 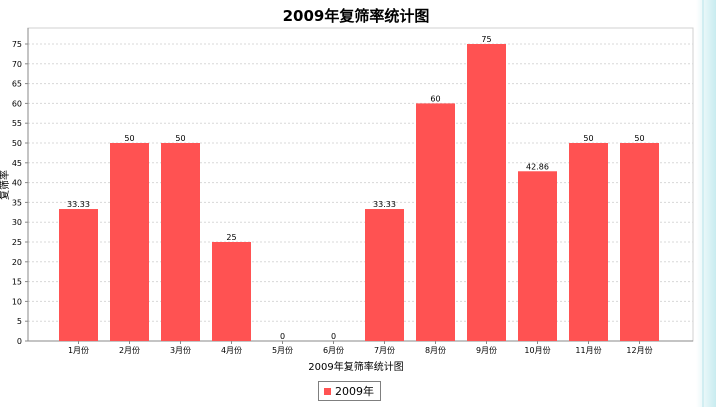 I want to click on y-tick-label: 0, so click(x=19, y=341).